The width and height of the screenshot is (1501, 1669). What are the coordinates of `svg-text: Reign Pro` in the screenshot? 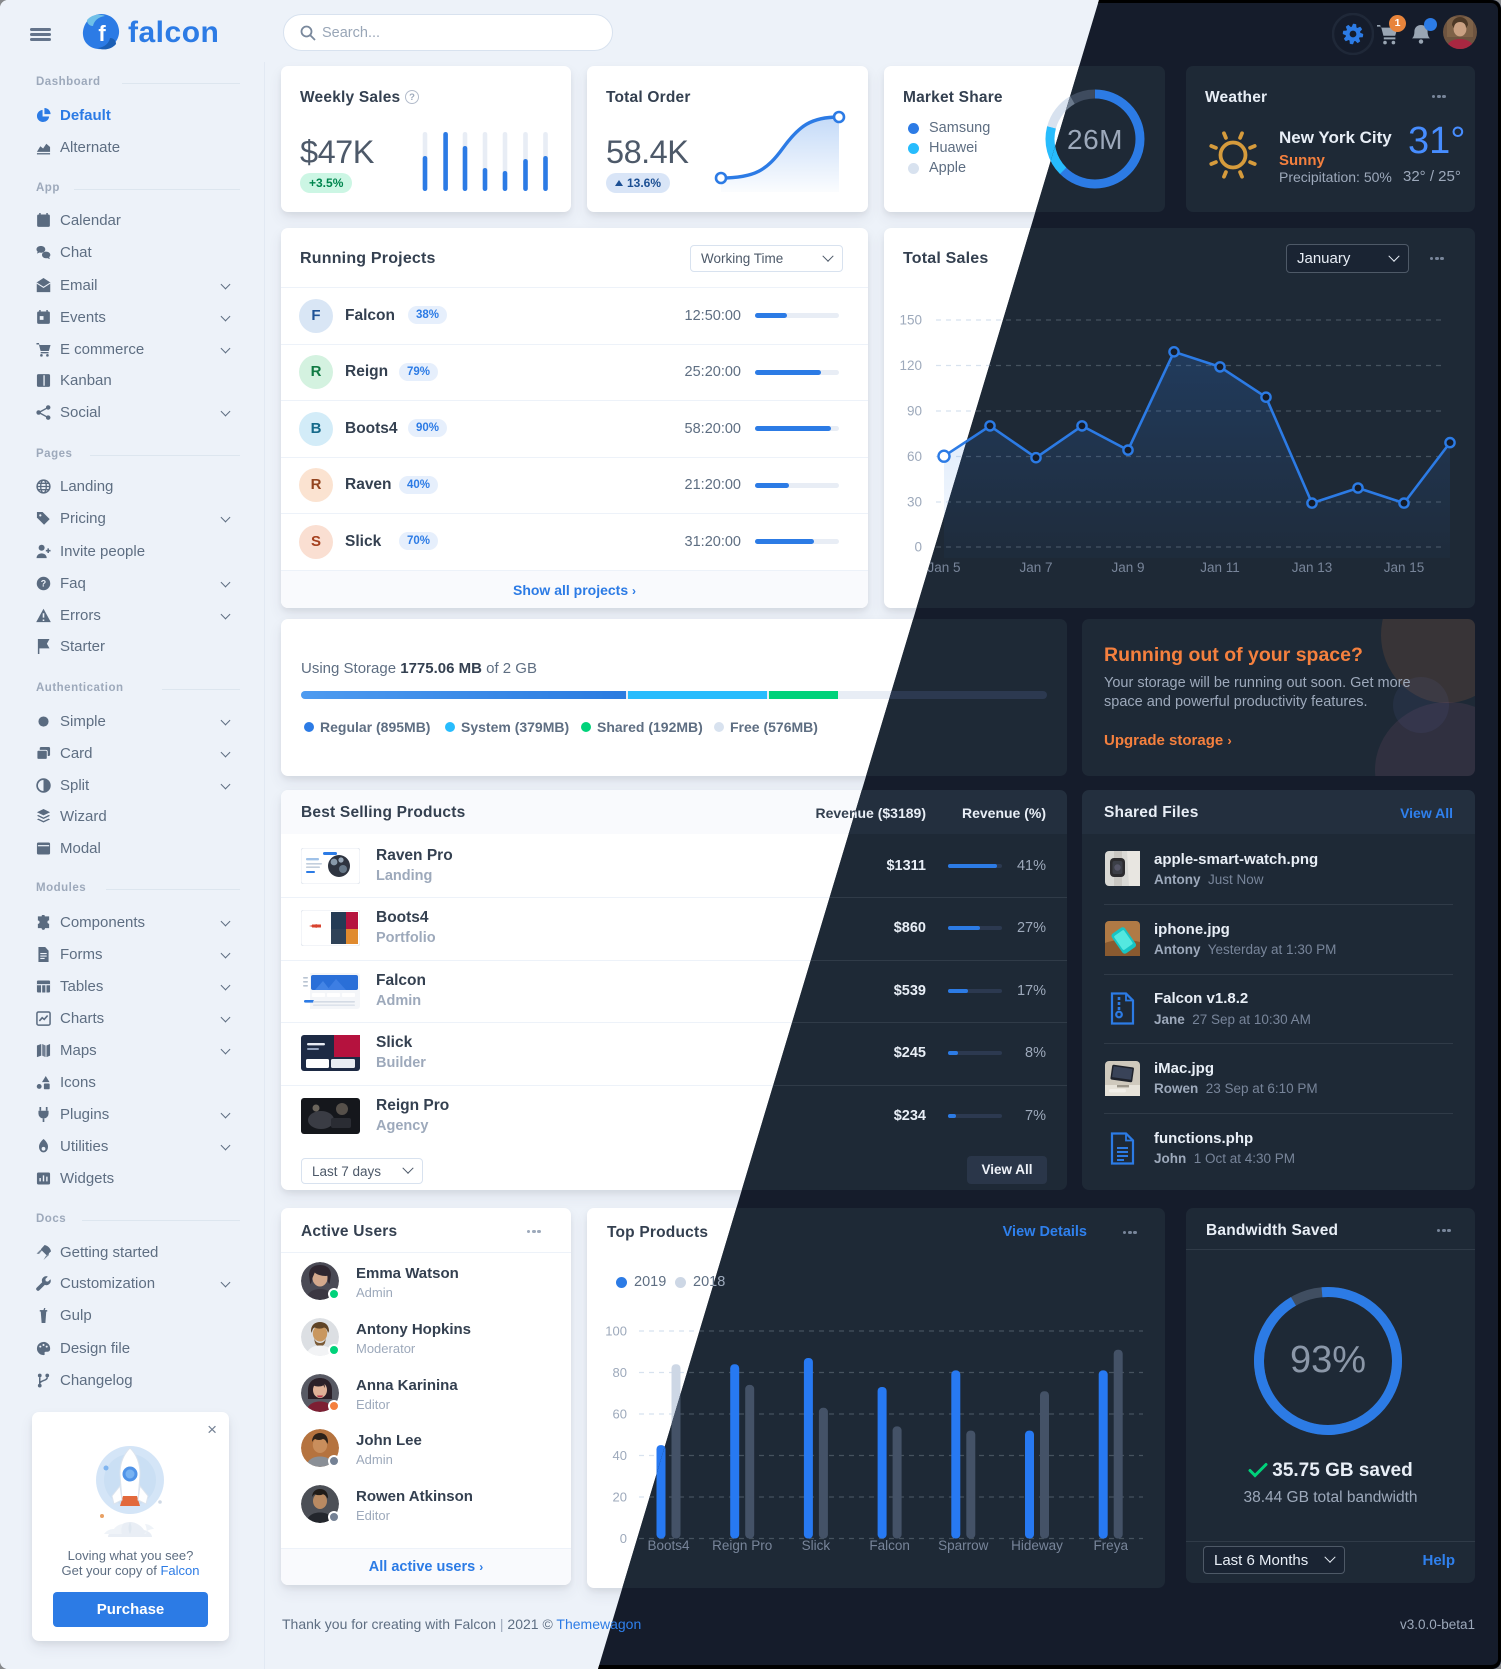 It's located at (742, 1545).